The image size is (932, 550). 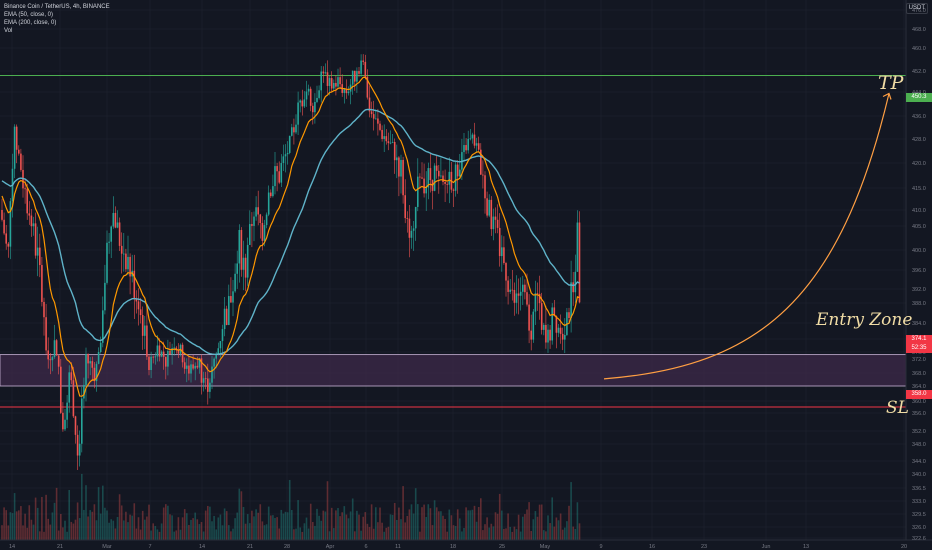 I want to click on y-tick-label: 415.0, so click(x=919, y=189).